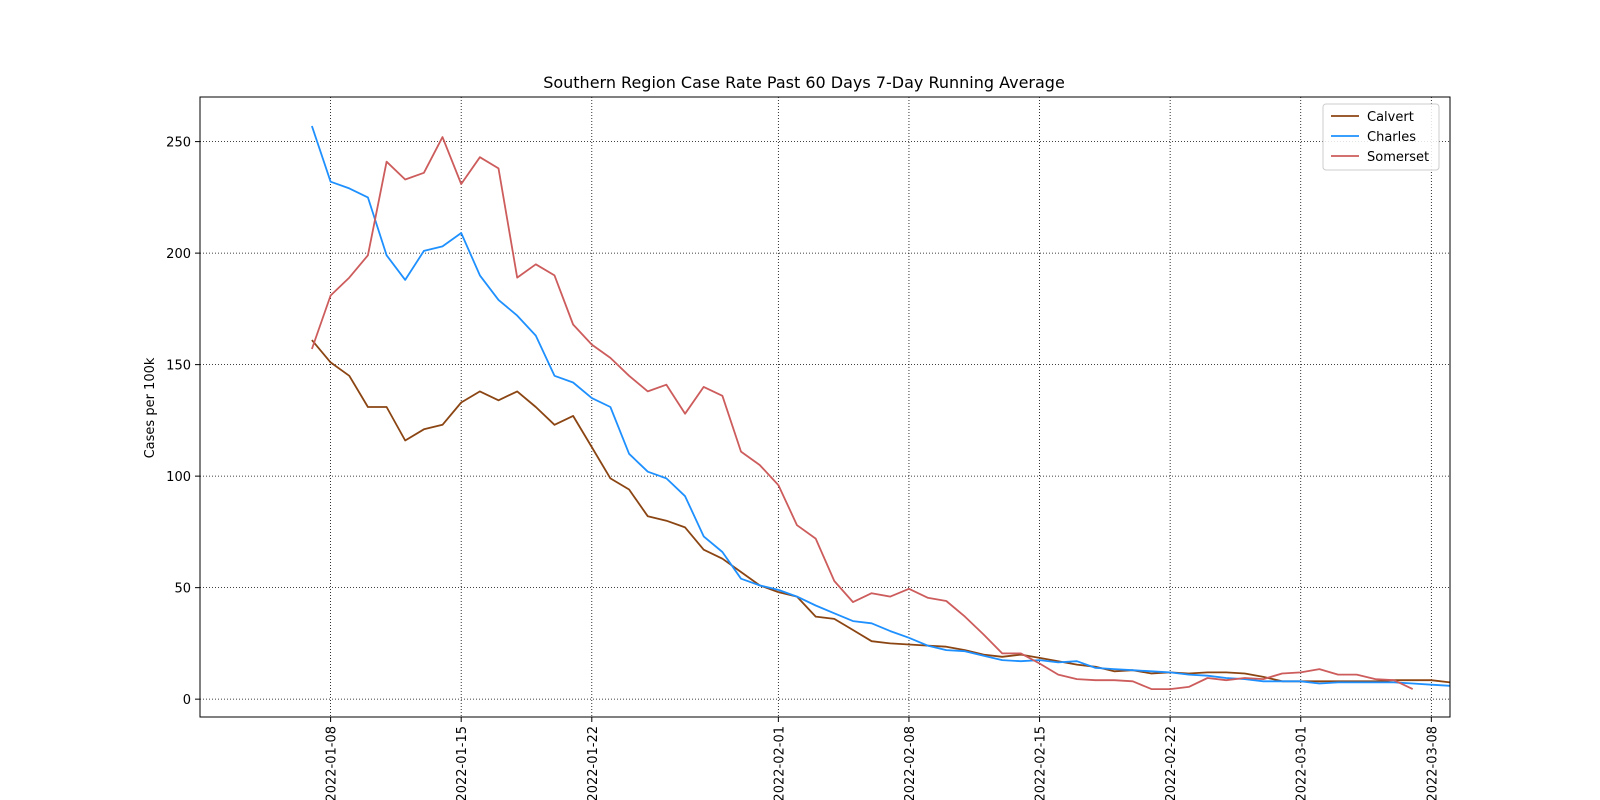 Image resolution: width=1600 pixels, height=800 pixels. I want to click on x-tick-label: 2022-02-08, so click(910, 763).